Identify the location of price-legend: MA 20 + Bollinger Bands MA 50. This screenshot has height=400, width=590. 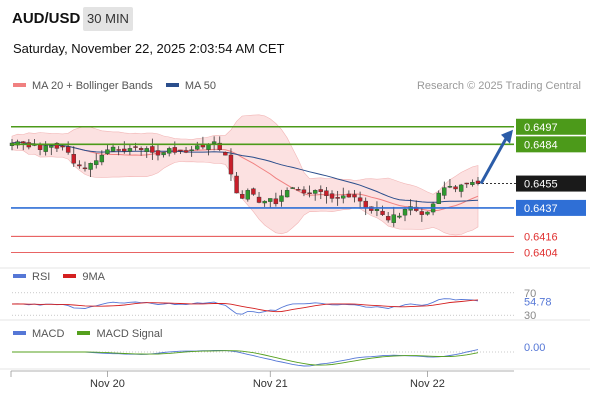
(119, 86).